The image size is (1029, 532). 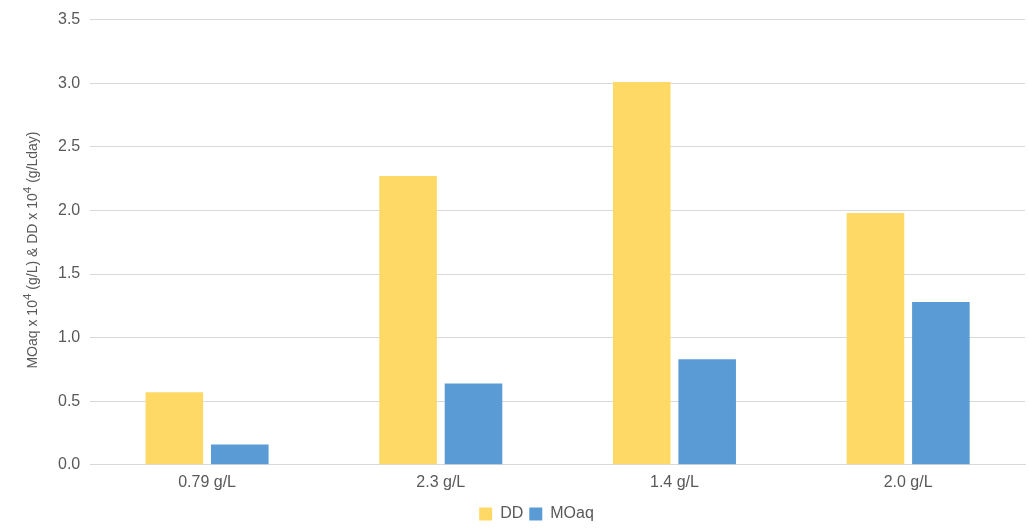 I want to click on y-tick-label: 3.0, so click(x=69, y=82).